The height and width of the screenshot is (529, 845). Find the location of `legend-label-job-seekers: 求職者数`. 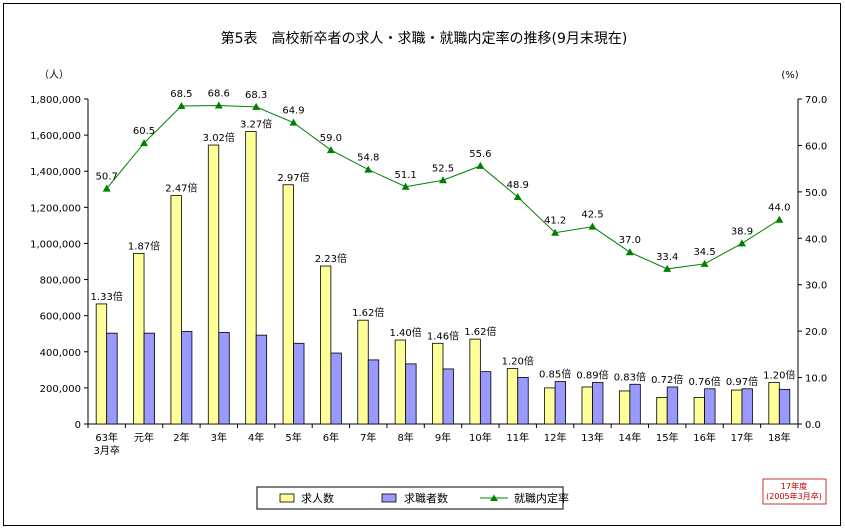

legend-label-job-seekers: 求職者数 is located at coordinates (426, 498).